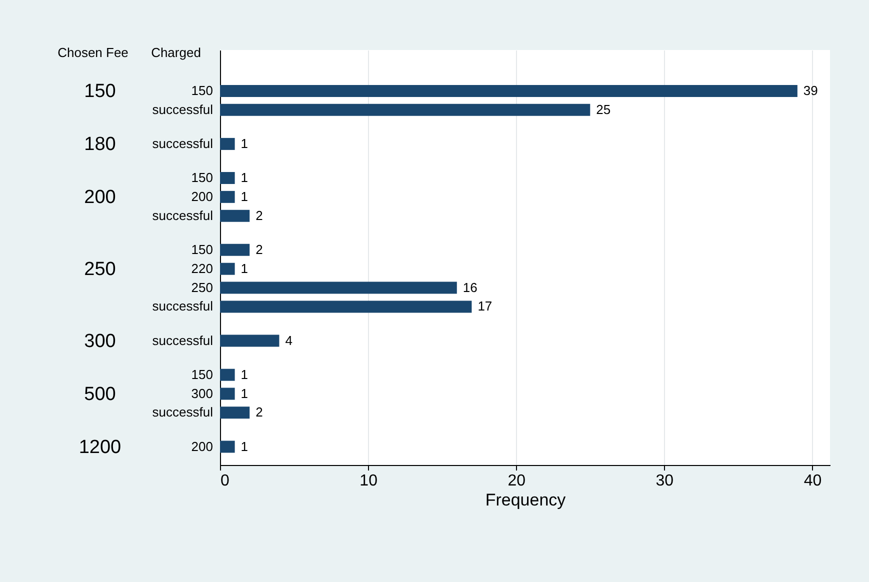  Describe the element at coordinates (100, 269) in the screenshot. I see `y2-tick-label: 250` at that location.